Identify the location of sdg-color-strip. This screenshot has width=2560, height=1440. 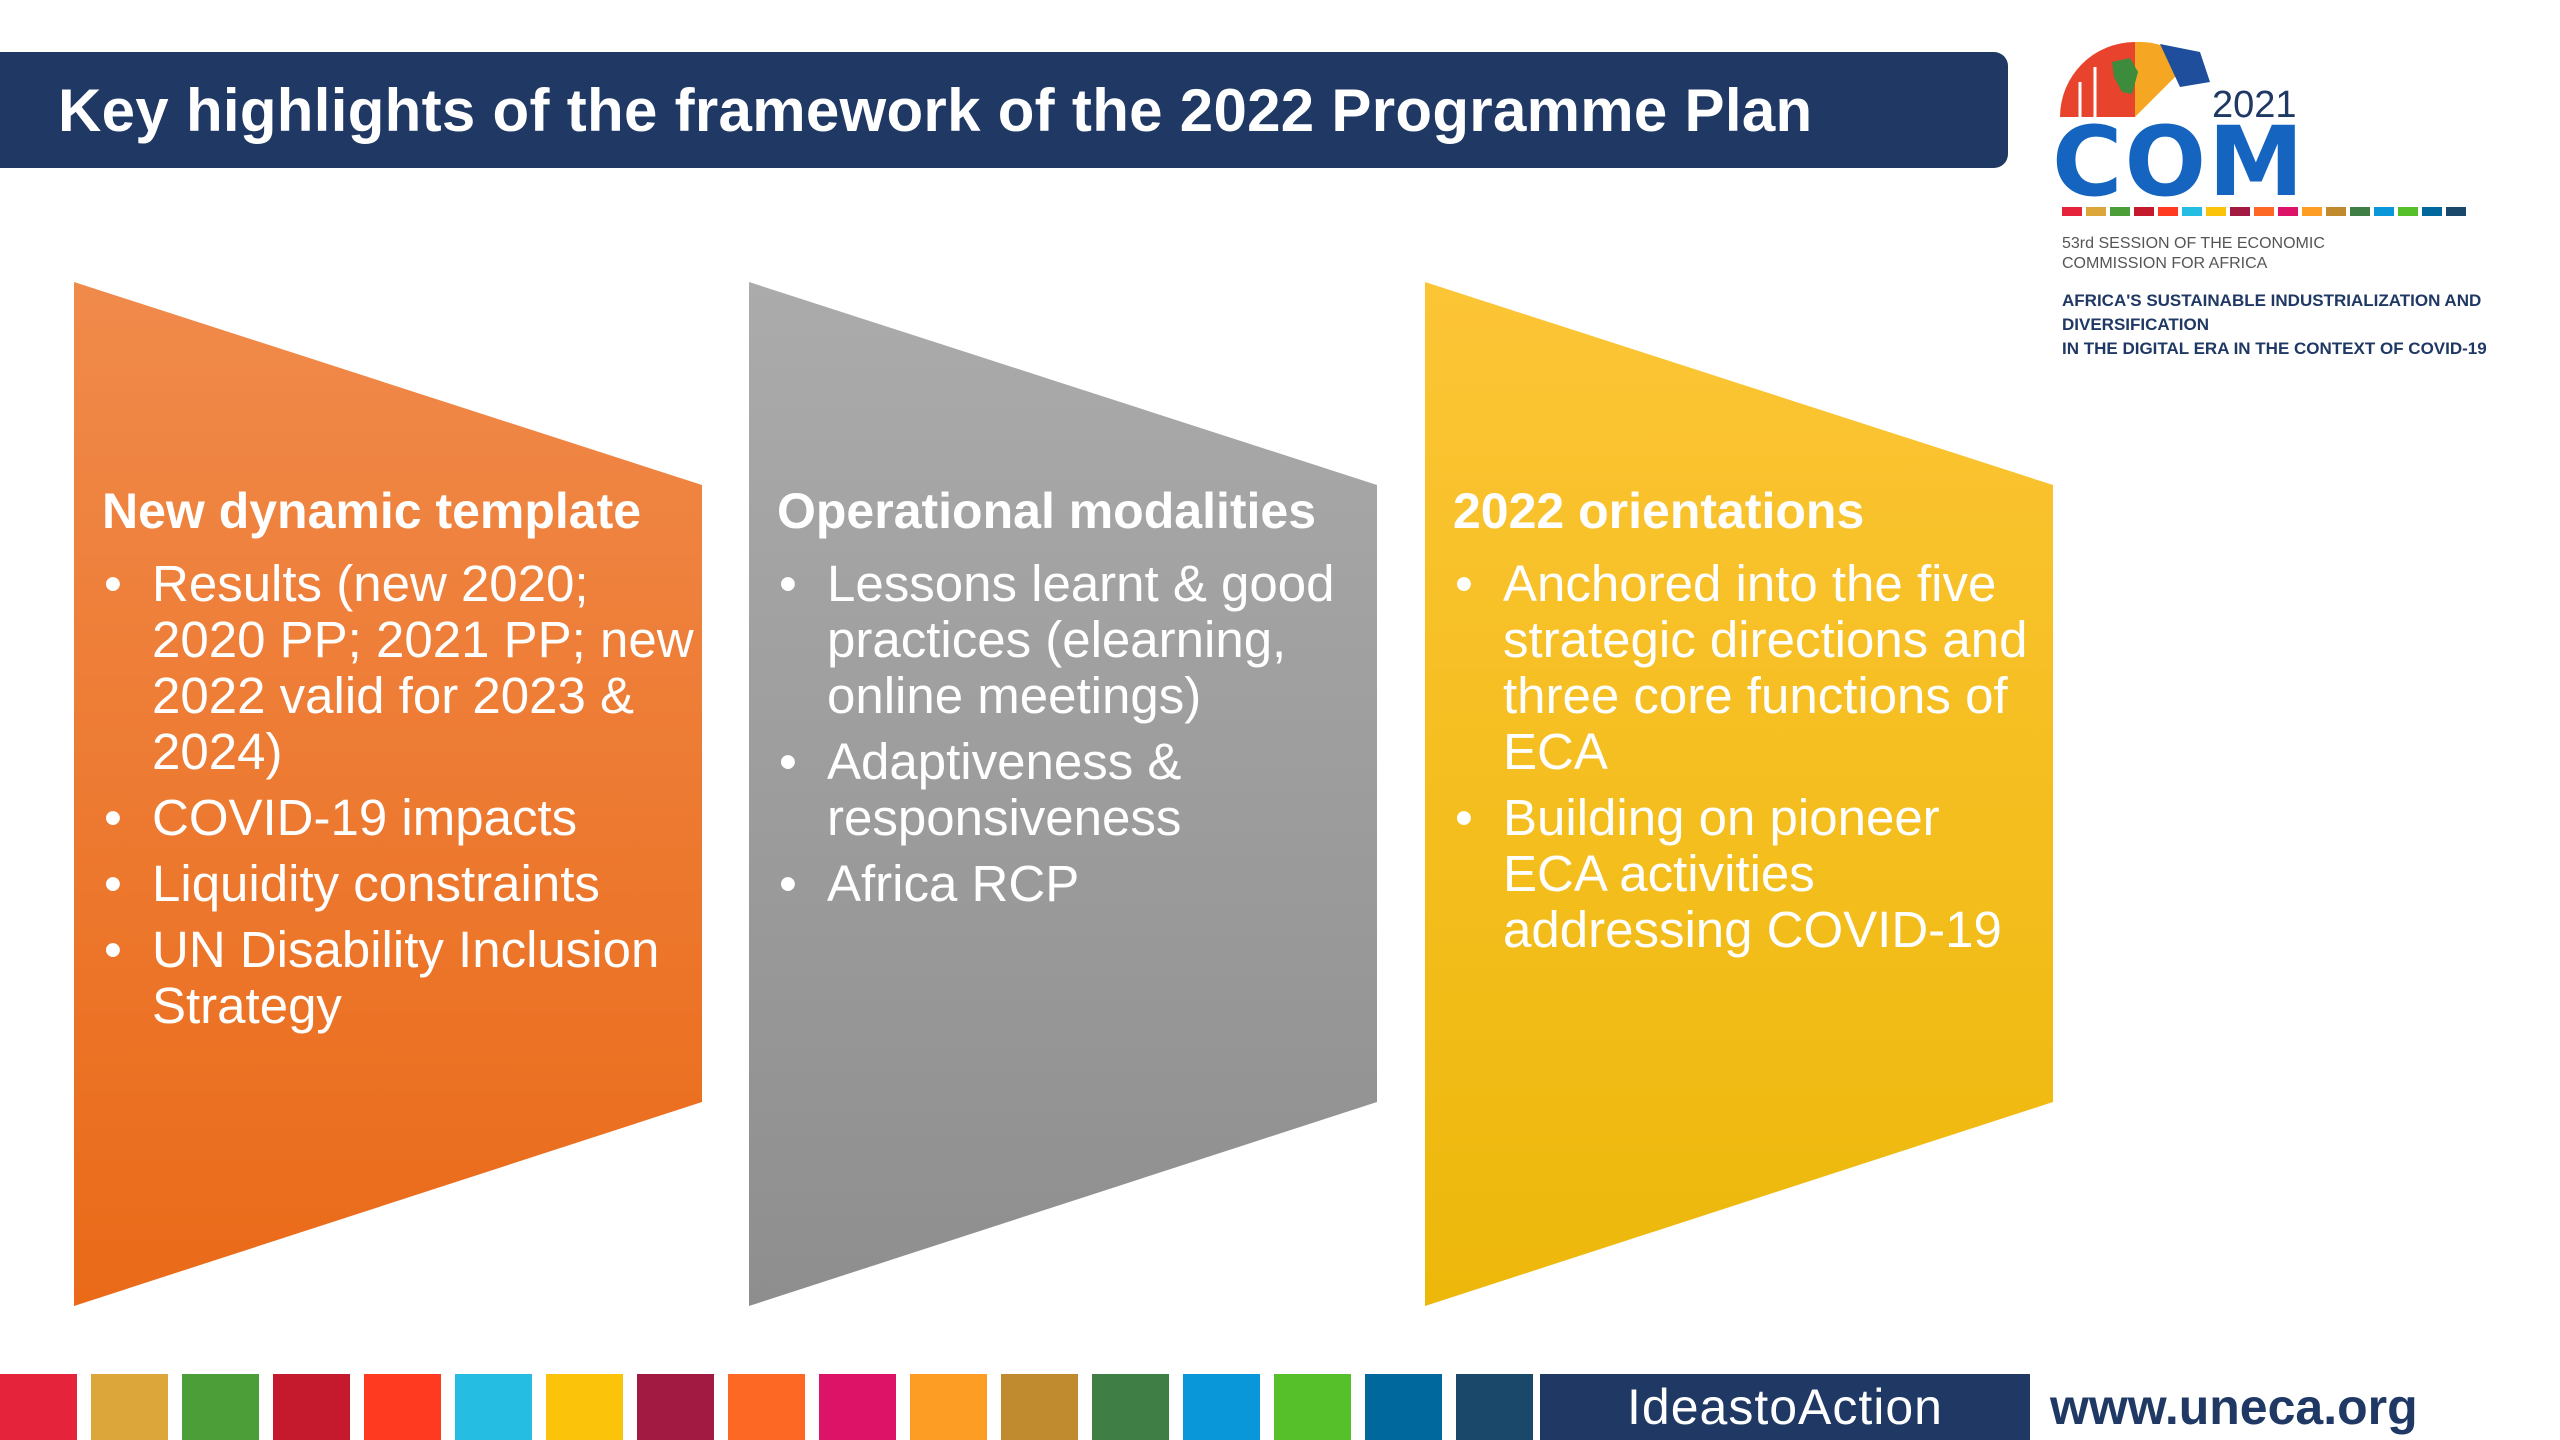
(766, 1407).